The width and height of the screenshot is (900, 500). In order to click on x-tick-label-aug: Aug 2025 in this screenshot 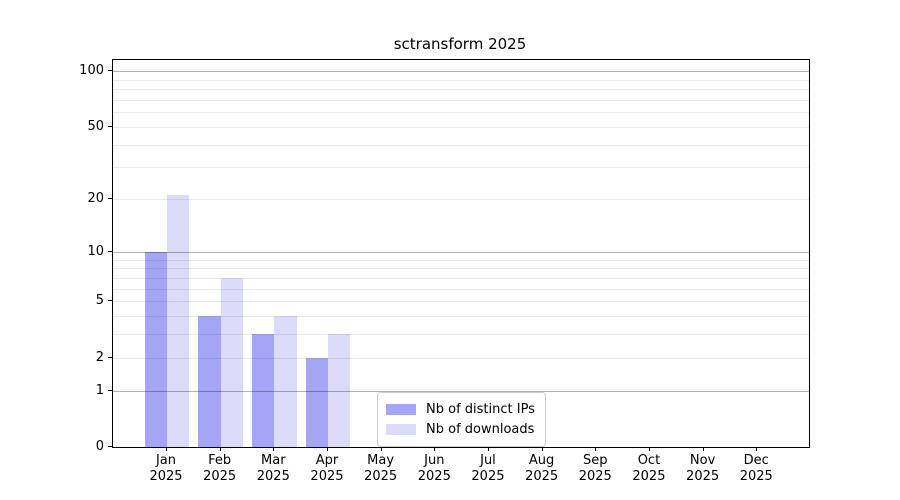, I will do `click(542, 468)`.